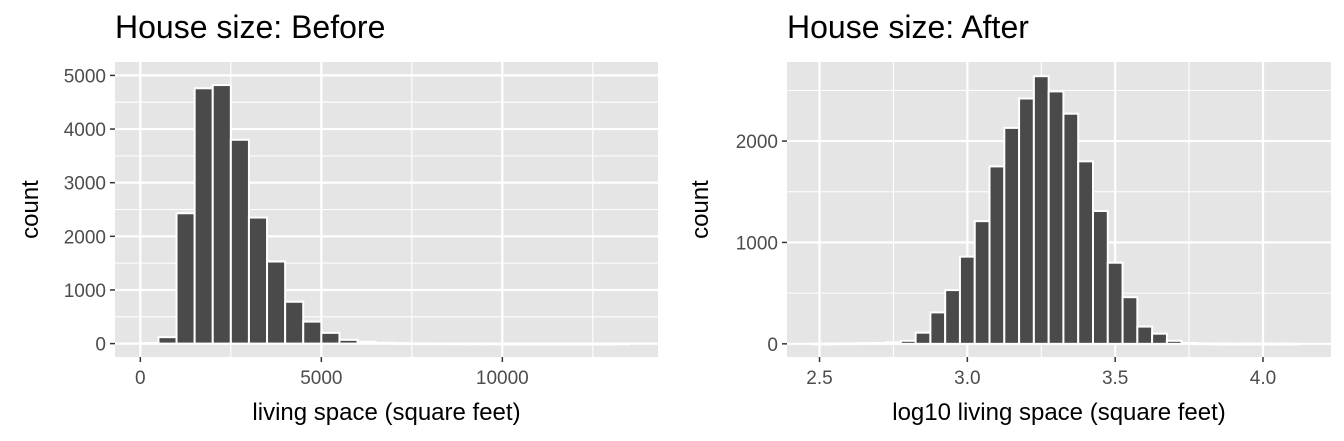  I want to click on chart-title: House size: Before, so click(250, 27).